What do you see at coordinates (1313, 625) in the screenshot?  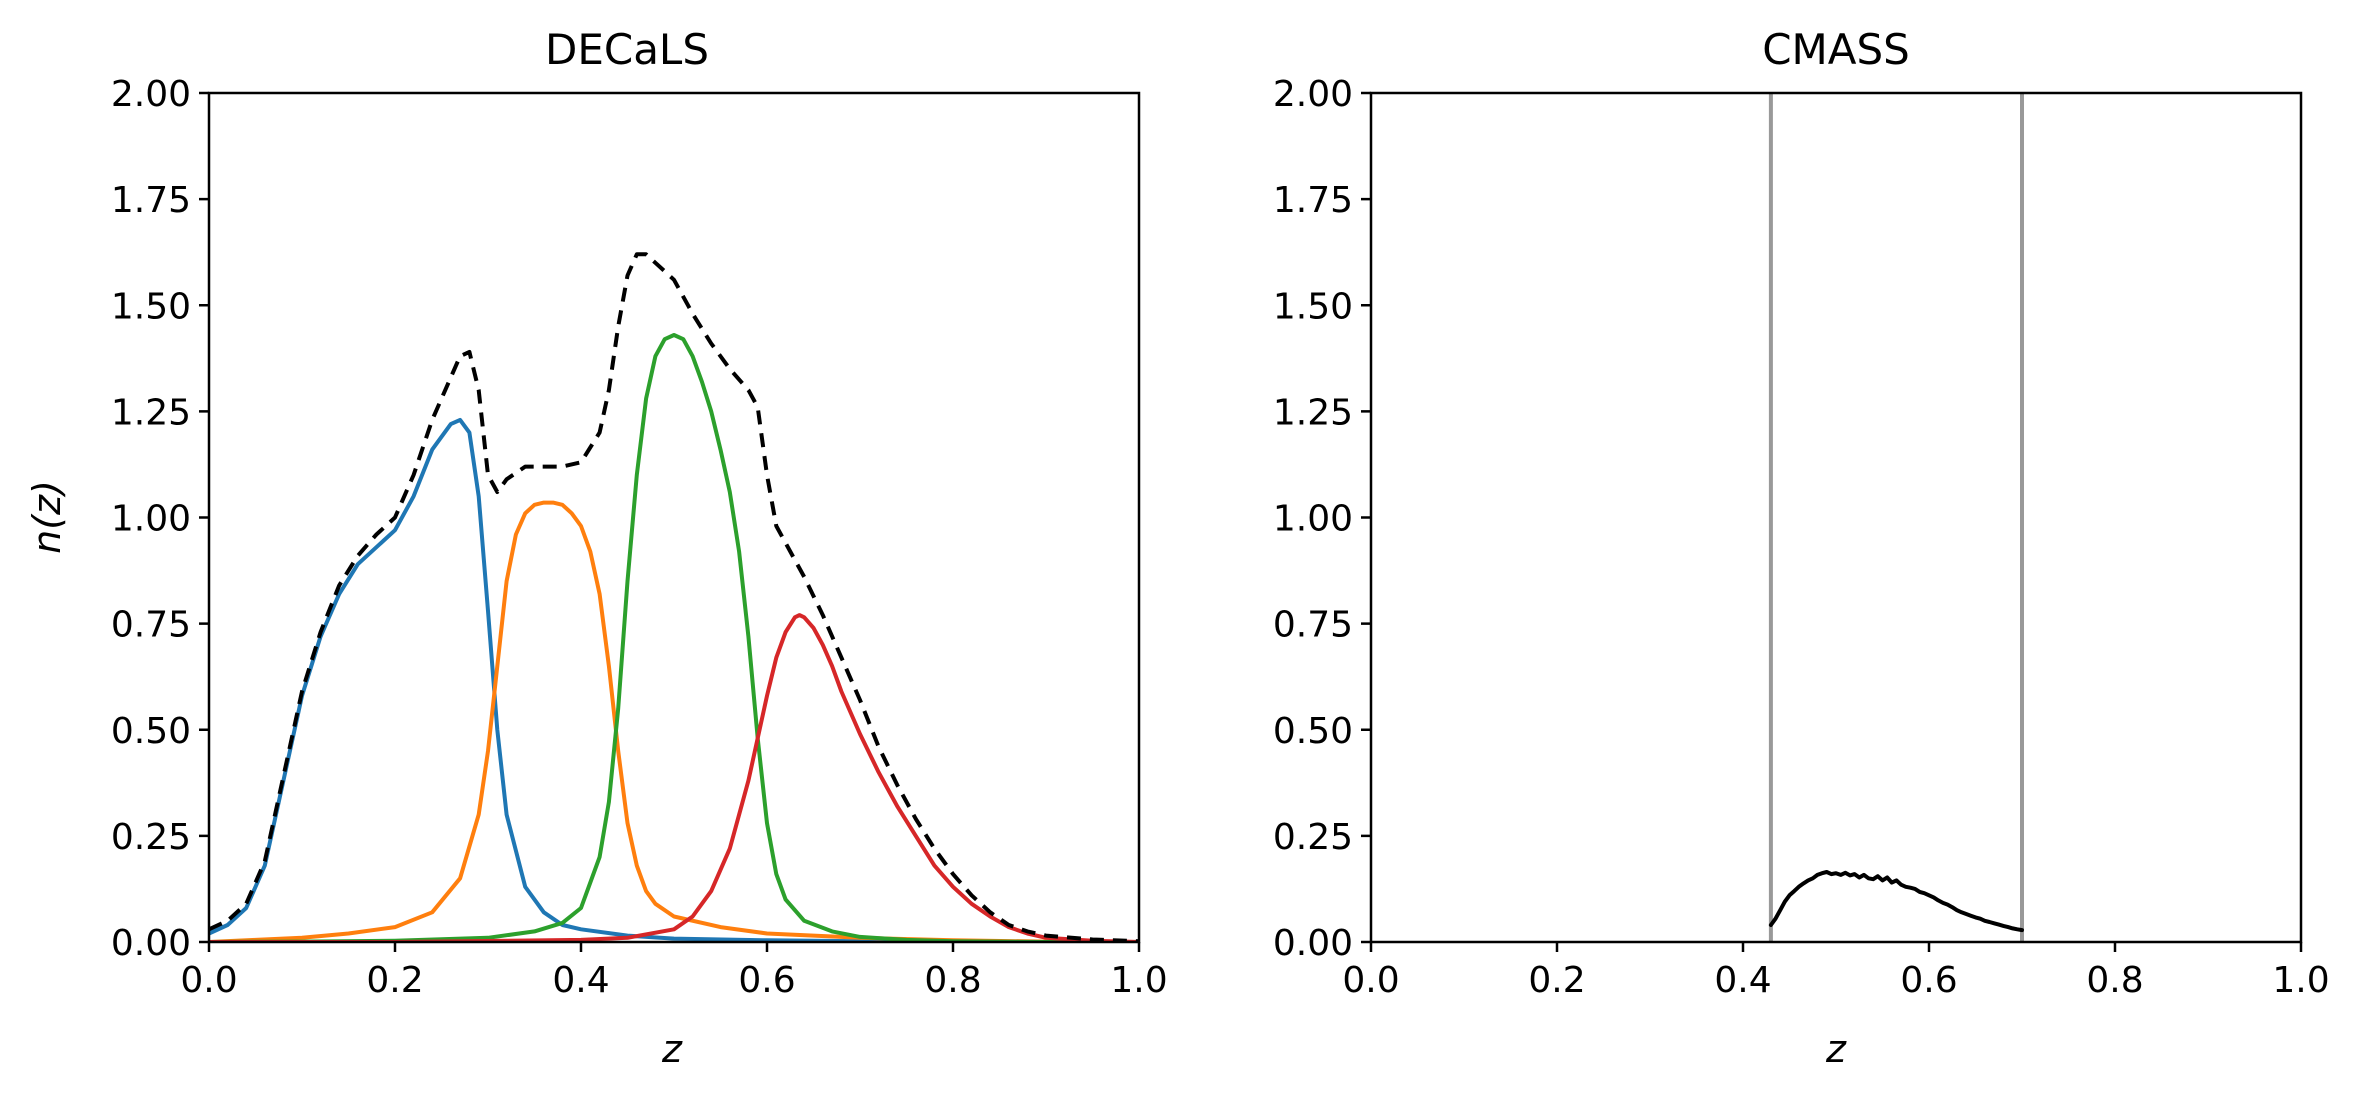 I see `cmass-y-tick-label: 0.75` at bounding box center [1313, 625].